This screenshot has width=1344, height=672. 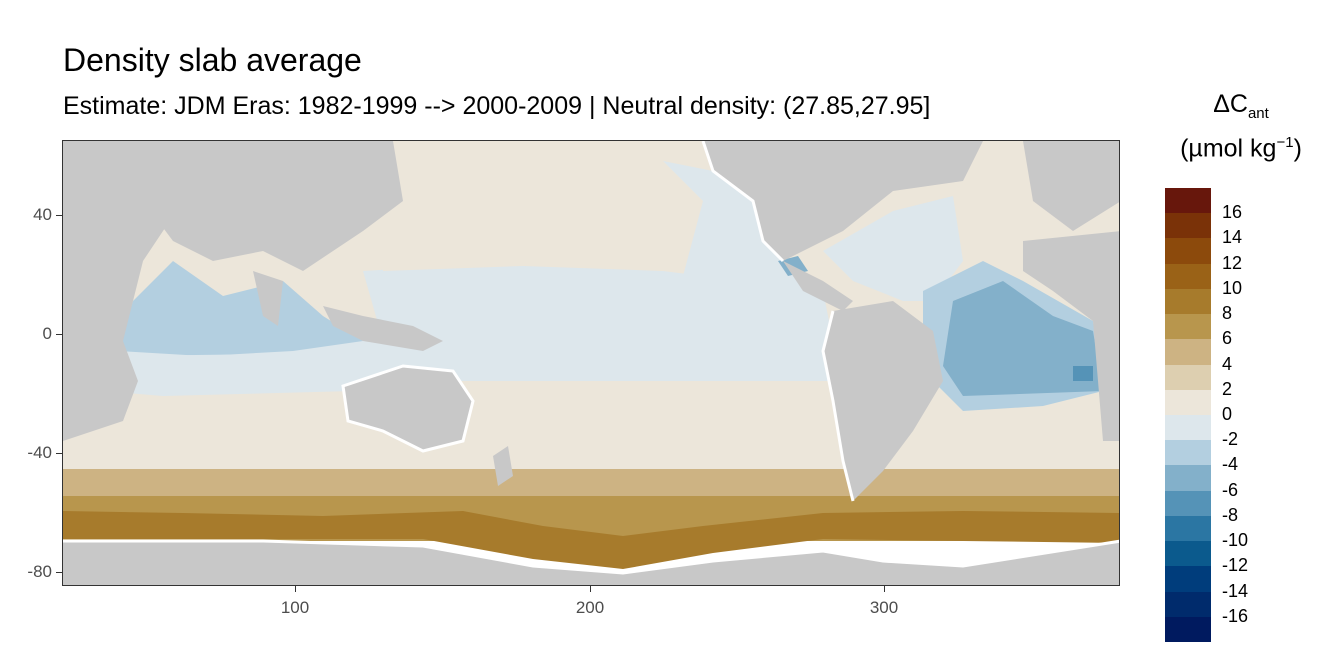 I want to click on legend-label: 2, so click(x=1227, y=388).